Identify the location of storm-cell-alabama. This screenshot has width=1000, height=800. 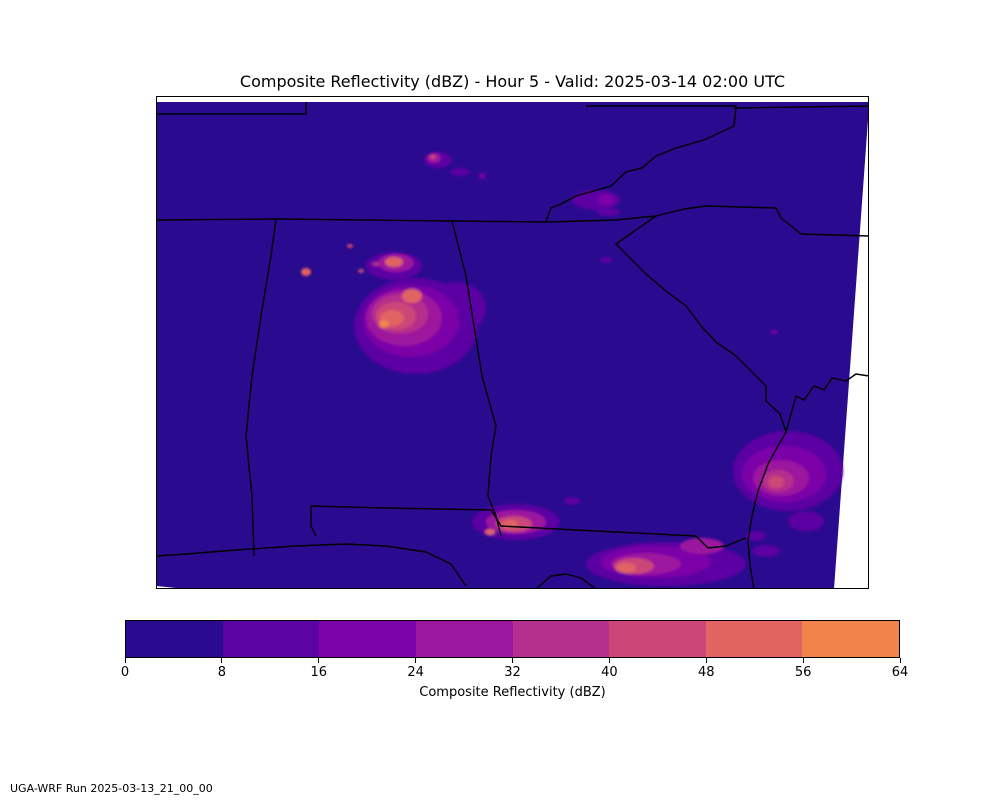
(393, 309).